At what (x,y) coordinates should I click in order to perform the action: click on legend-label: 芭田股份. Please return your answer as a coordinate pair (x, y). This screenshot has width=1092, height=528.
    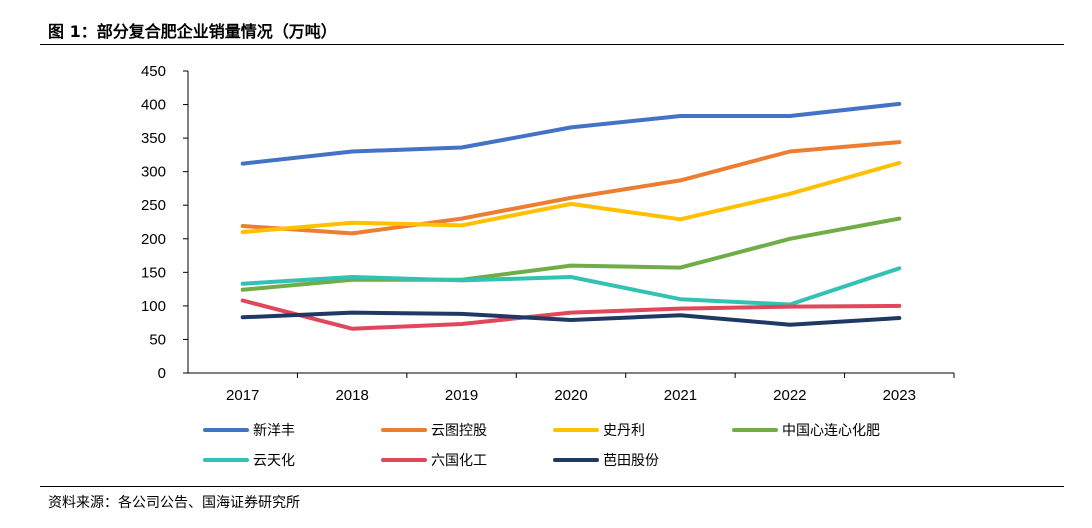
    Looking at the image, I should click on (631, 460).